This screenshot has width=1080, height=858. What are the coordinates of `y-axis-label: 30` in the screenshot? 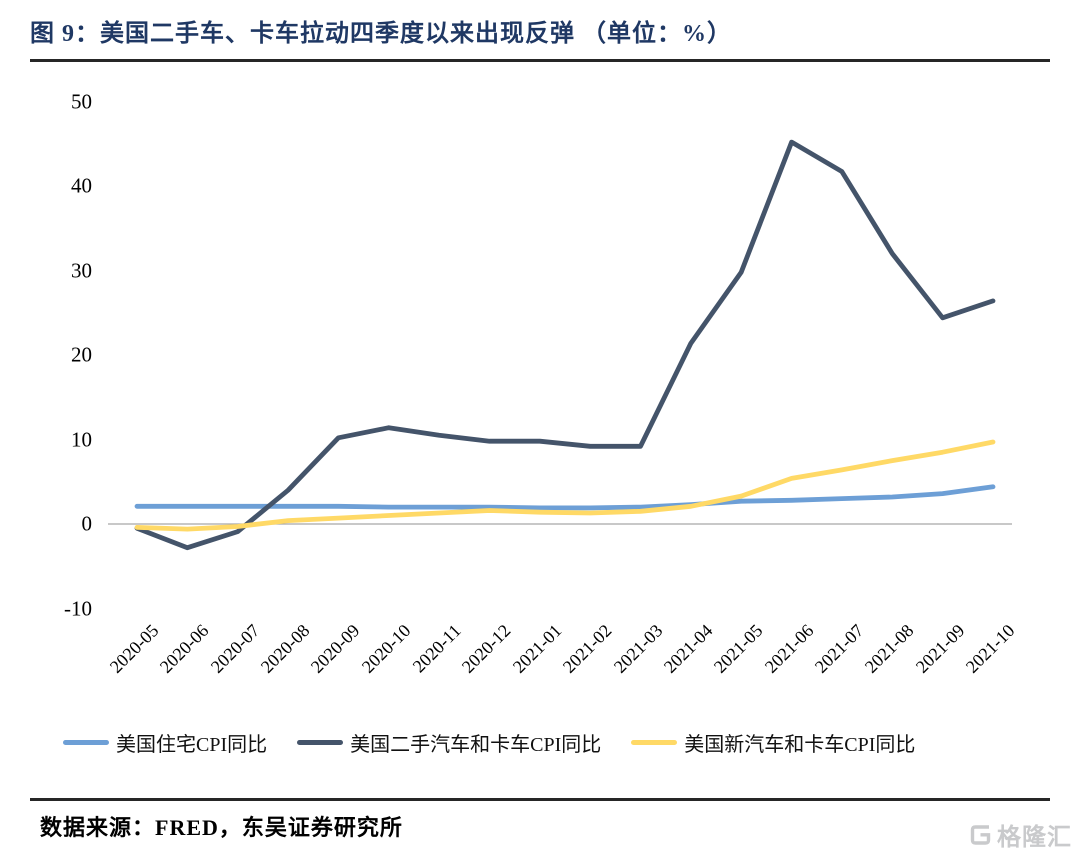 It's located at (81, 270).